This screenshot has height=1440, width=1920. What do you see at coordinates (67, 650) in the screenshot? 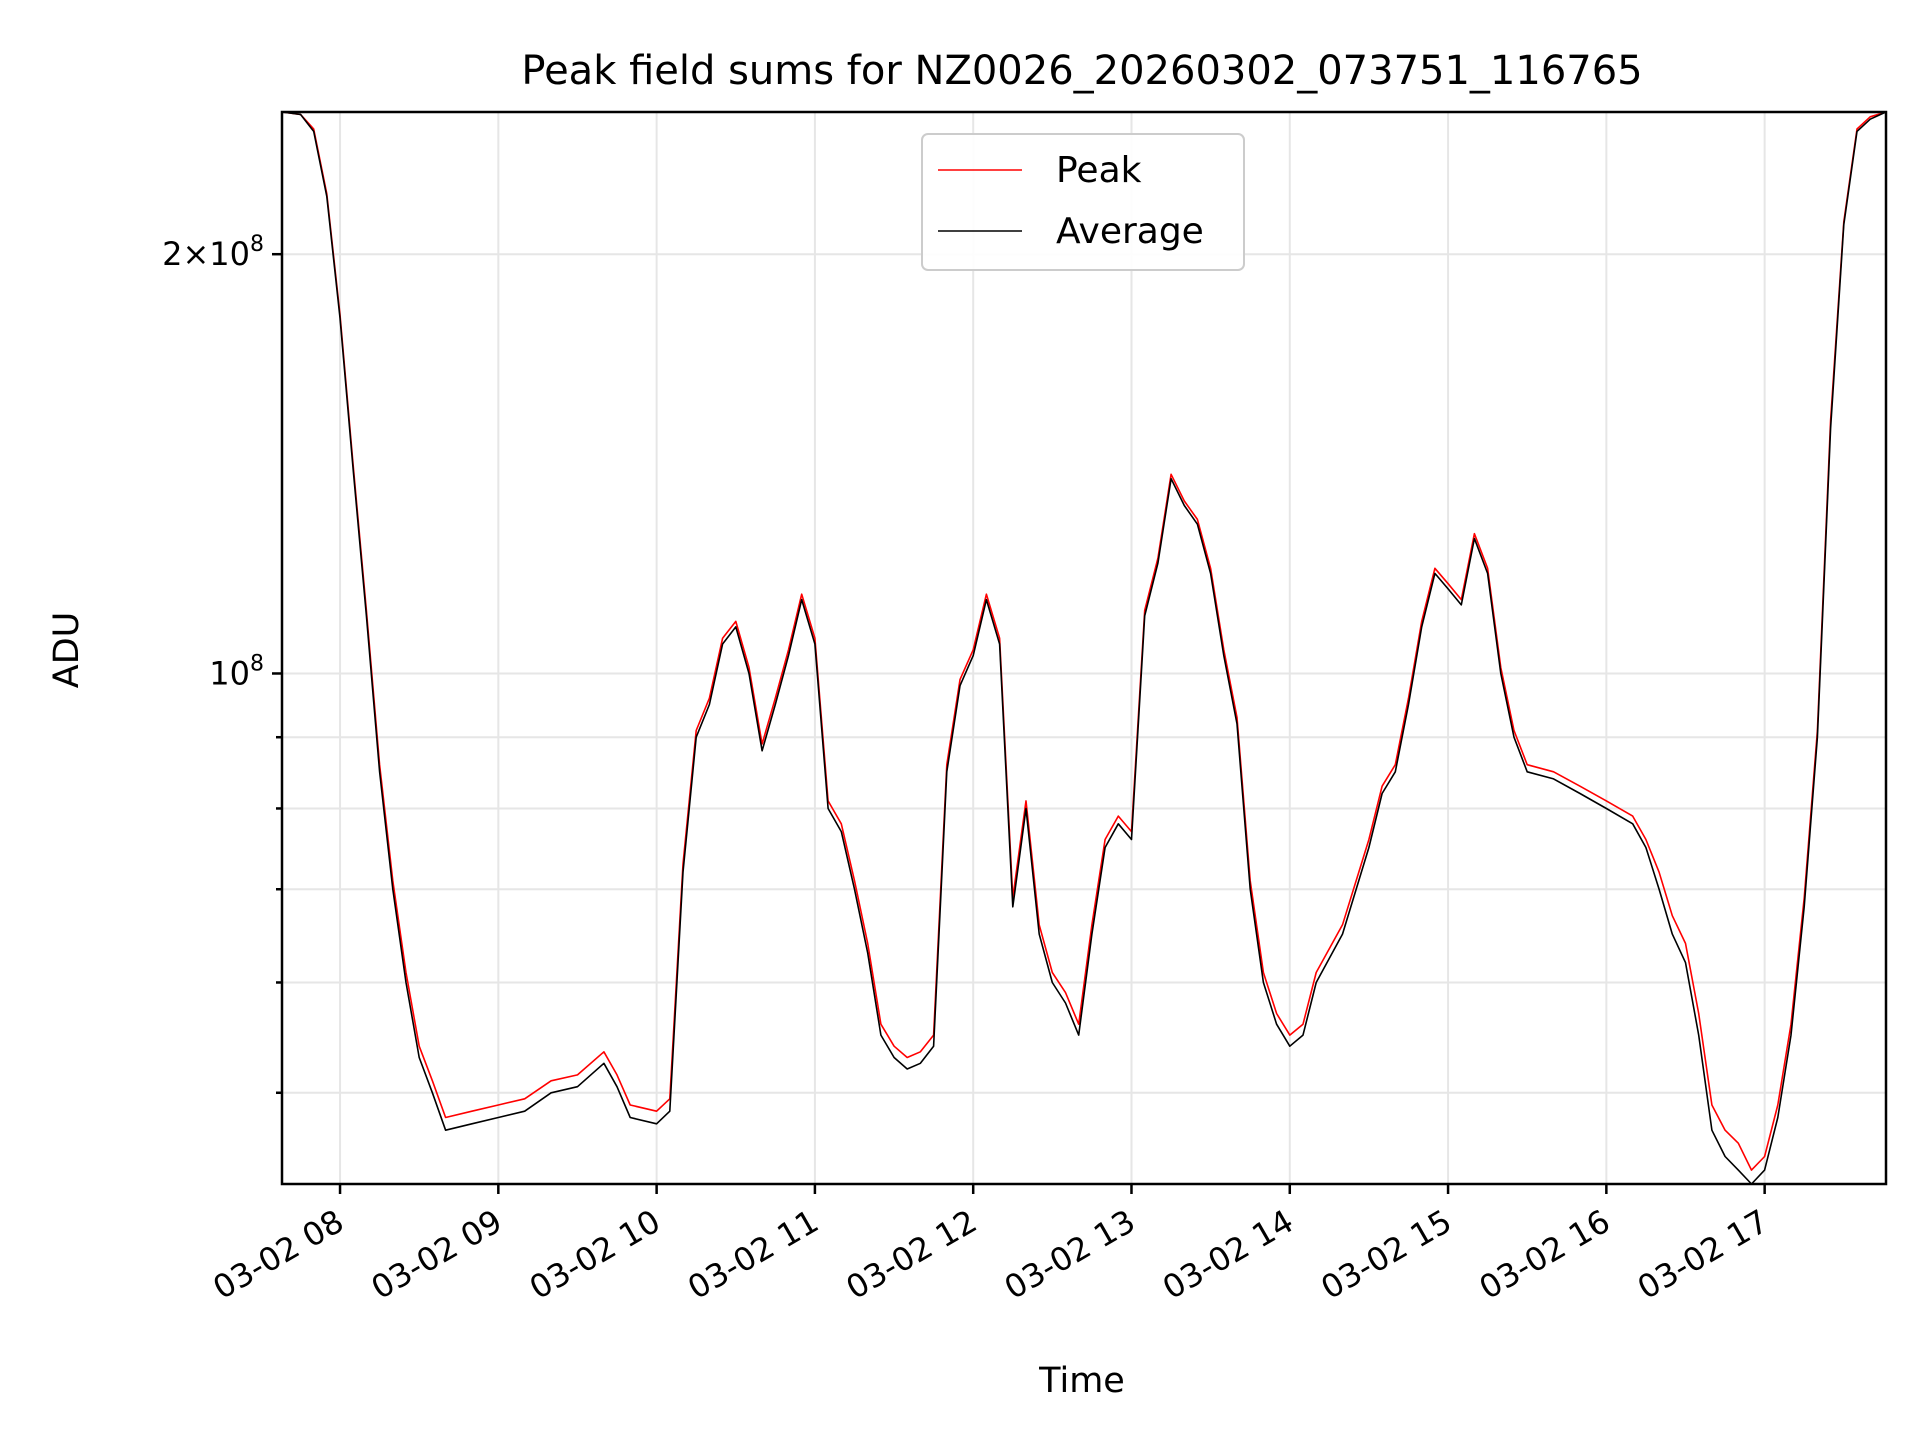
I see `y-axis-label: ADU` at bounding box center [67, 650].